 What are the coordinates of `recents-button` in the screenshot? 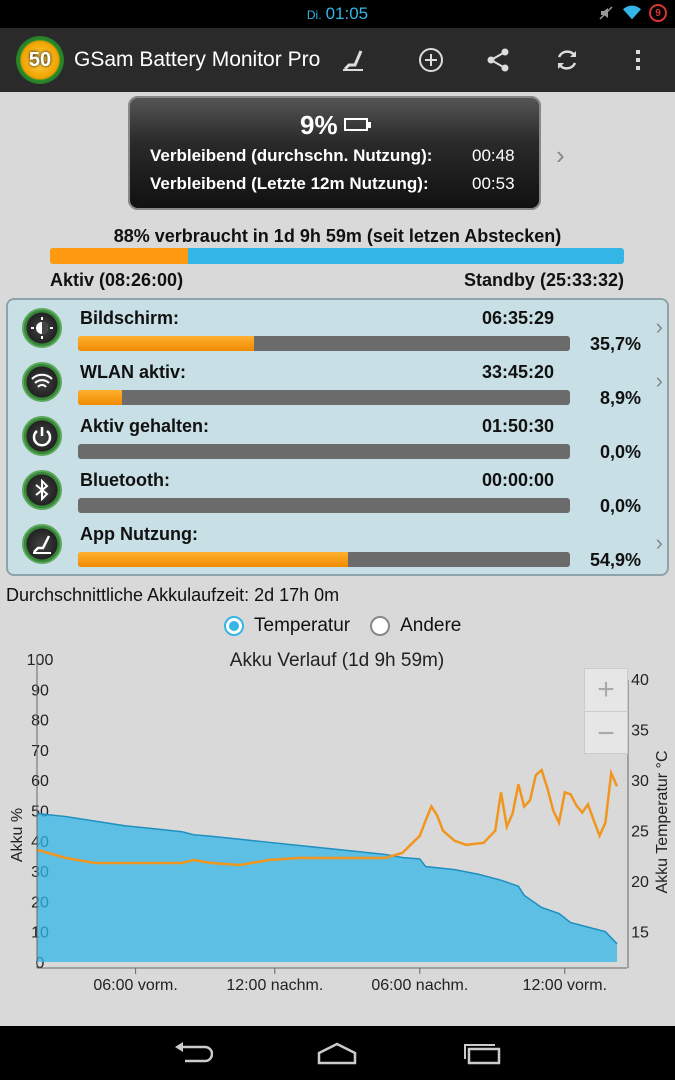 It's located at (483, 1053).